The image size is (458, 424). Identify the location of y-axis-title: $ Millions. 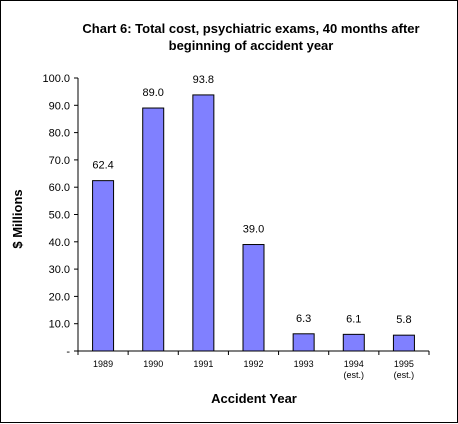
(17, 218).